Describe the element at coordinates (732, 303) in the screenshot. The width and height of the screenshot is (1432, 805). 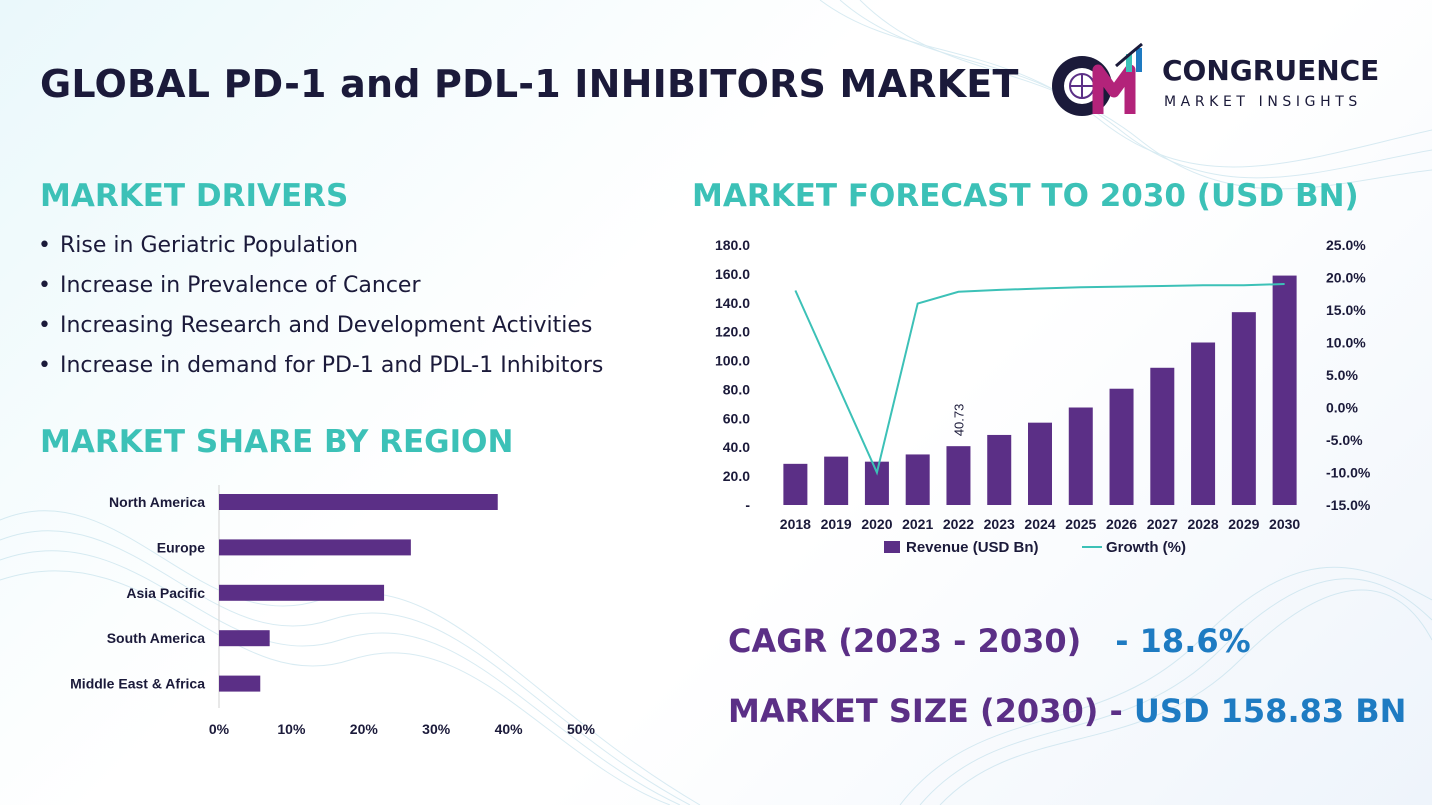
I see `forecast-left-tick-label: 140.0` at that location.